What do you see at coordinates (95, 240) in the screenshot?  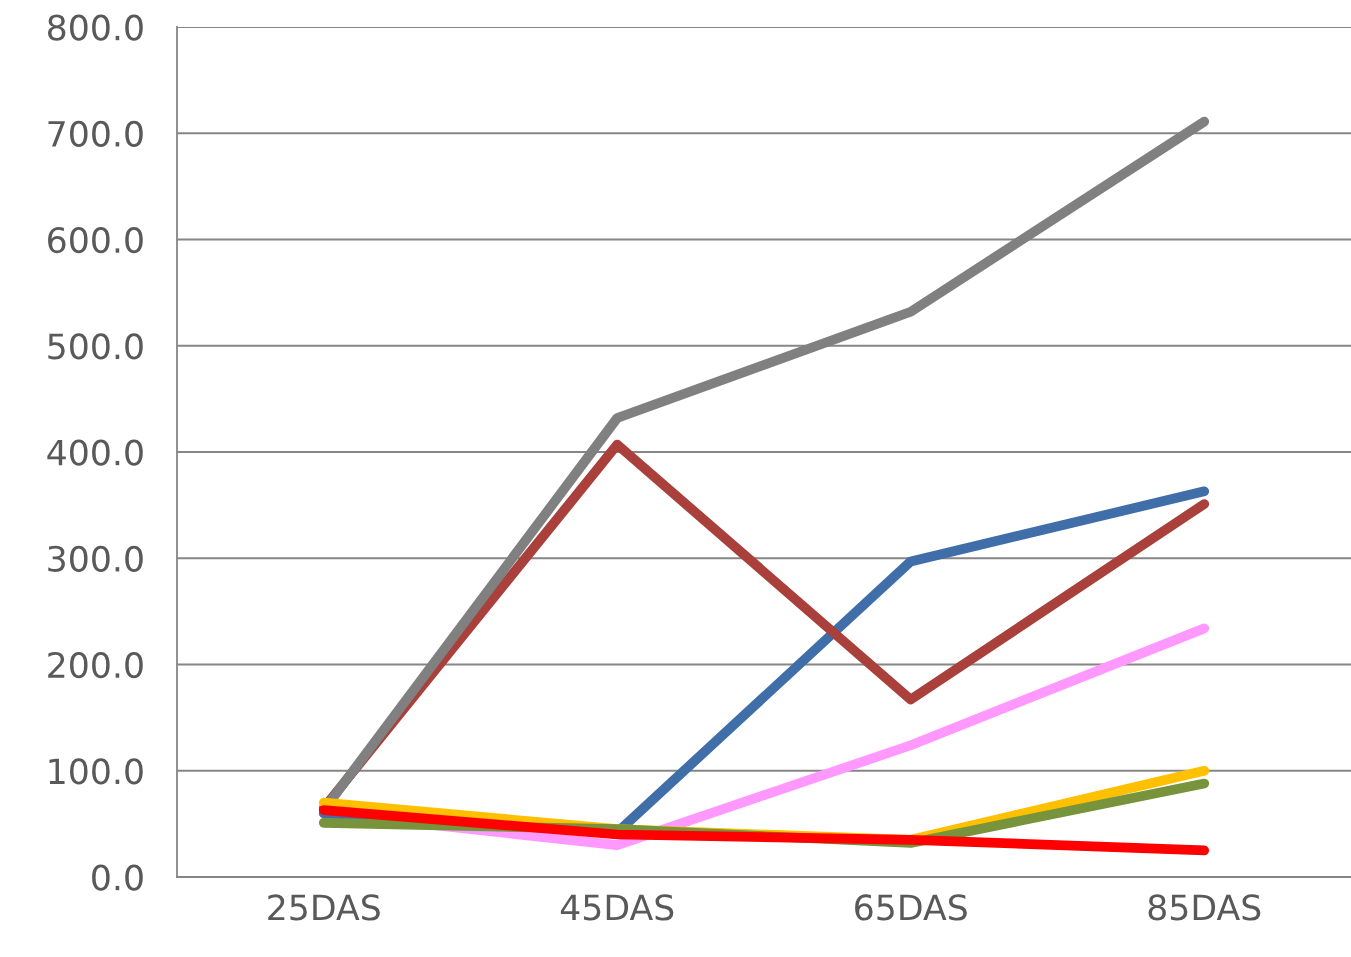 I see `y-tick-label: 600.0` at bounding box center [95, 240].